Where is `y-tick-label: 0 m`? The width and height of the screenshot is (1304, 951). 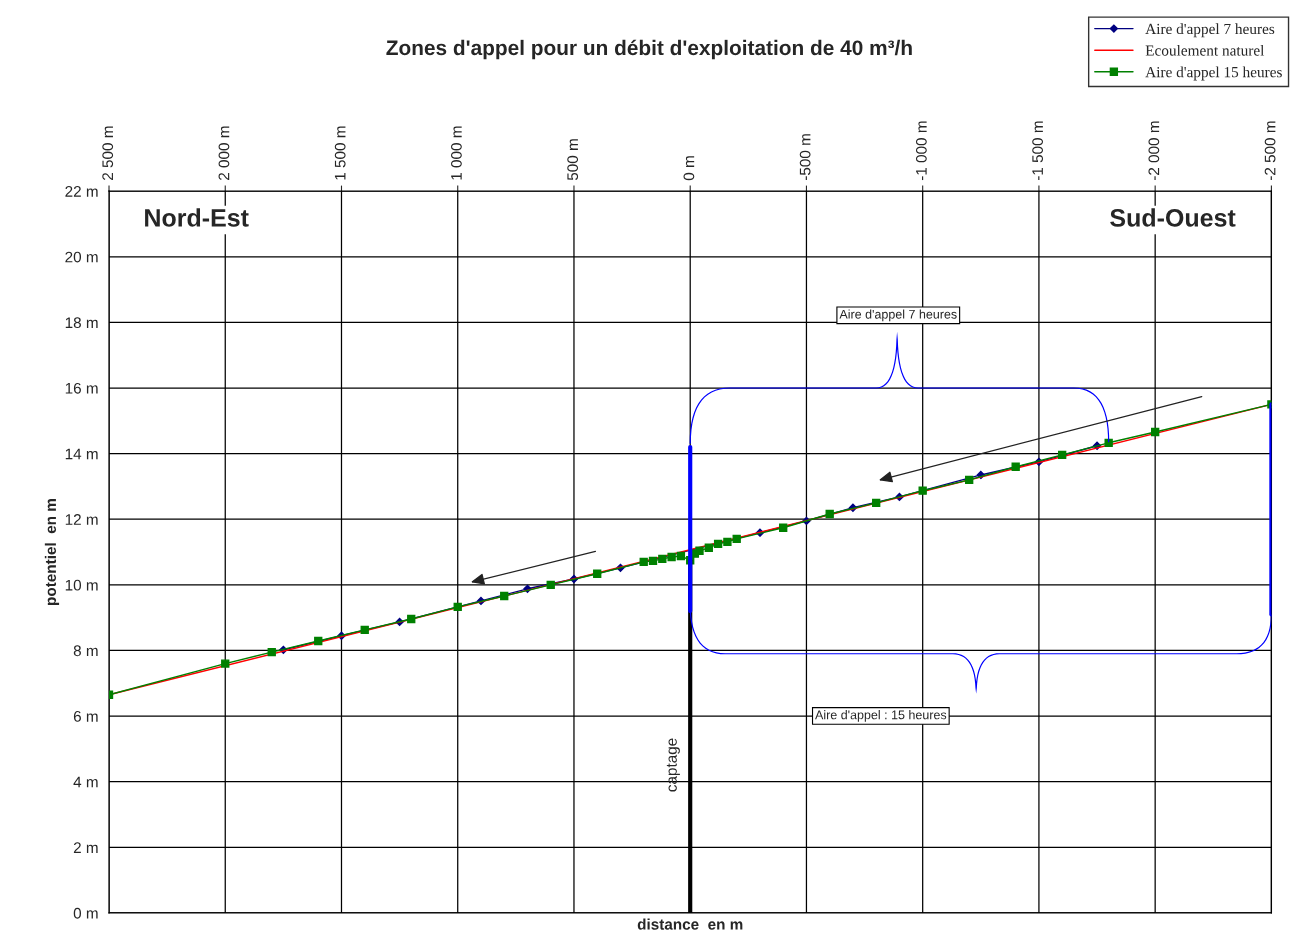
y-tick-label: 0 m is located at coordinates (85, 913).